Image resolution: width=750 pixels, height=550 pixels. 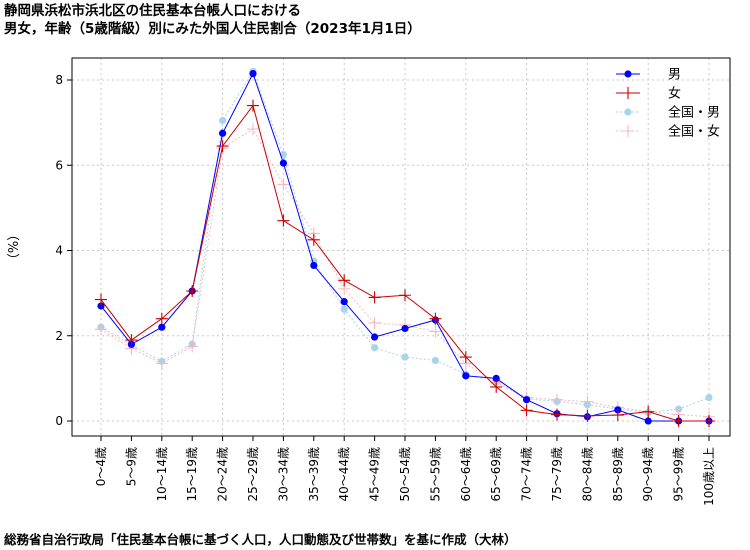 I want to click on x-tick-label: 60～64歳, so click(x=466, y=474).